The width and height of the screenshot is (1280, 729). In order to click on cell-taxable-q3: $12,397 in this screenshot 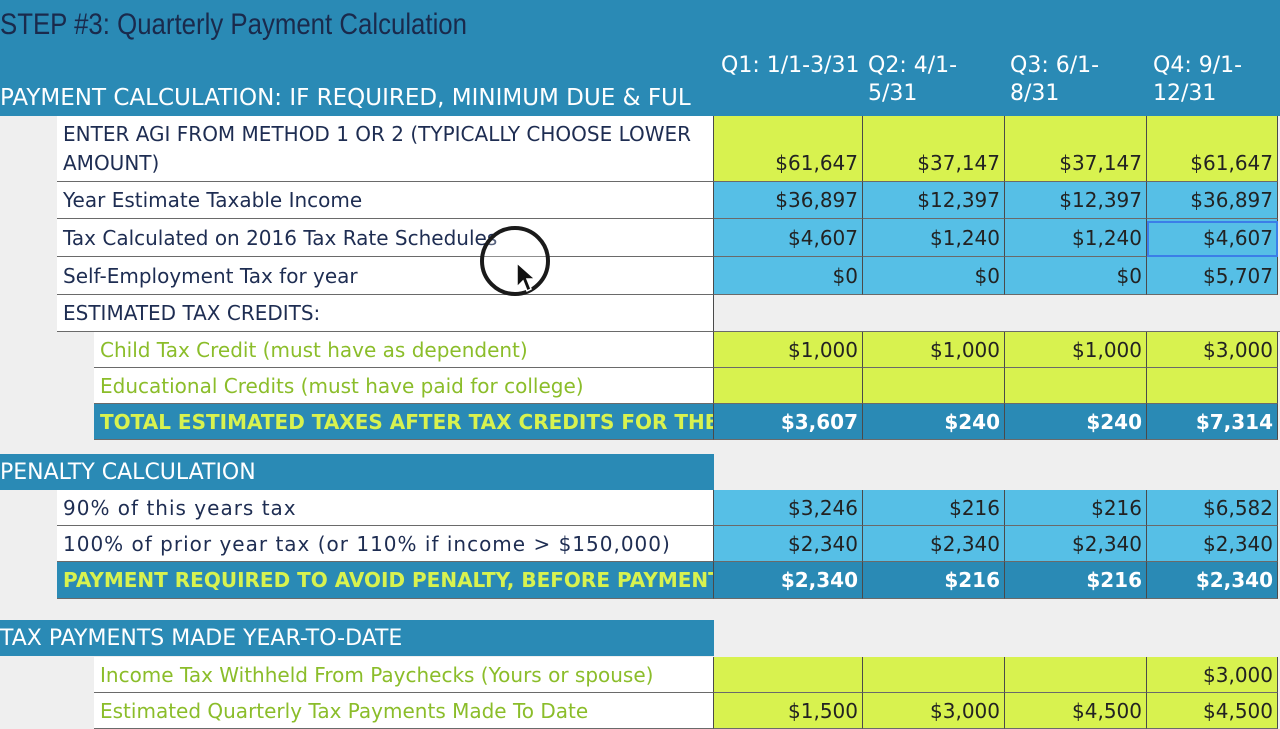, I will do `click(1076, 200)`.